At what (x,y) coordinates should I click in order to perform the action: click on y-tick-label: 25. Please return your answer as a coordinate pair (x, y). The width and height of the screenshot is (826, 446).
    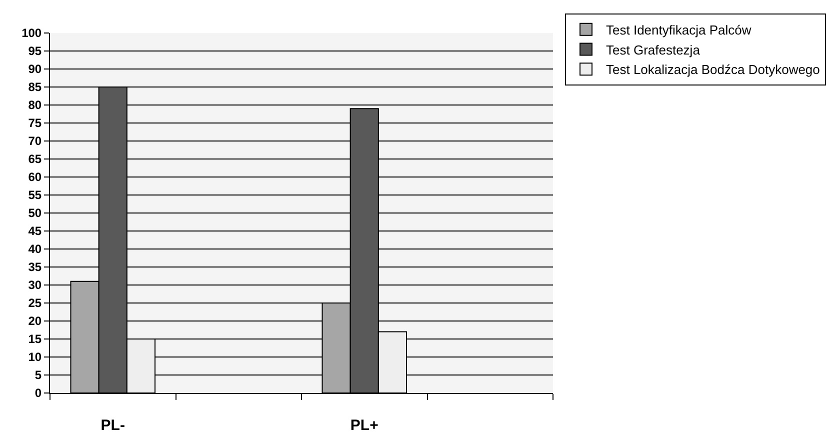
    Looking at the image, I should click on (35, 303).